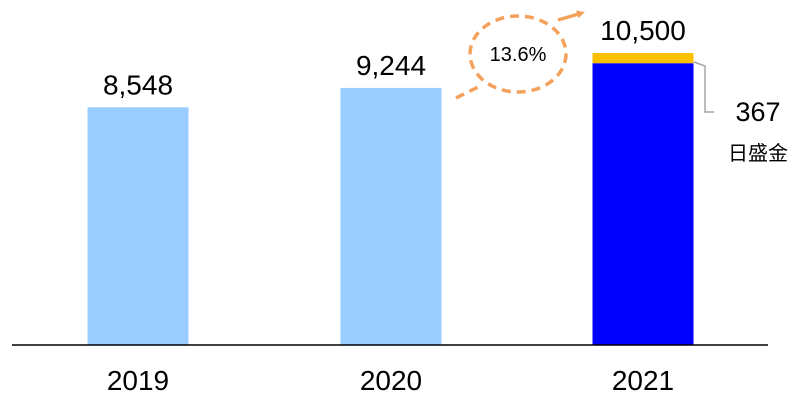  Describe the element at coordinates (138, 84) in the screenshot. I see `value-label-2019: 8,548` at that location.